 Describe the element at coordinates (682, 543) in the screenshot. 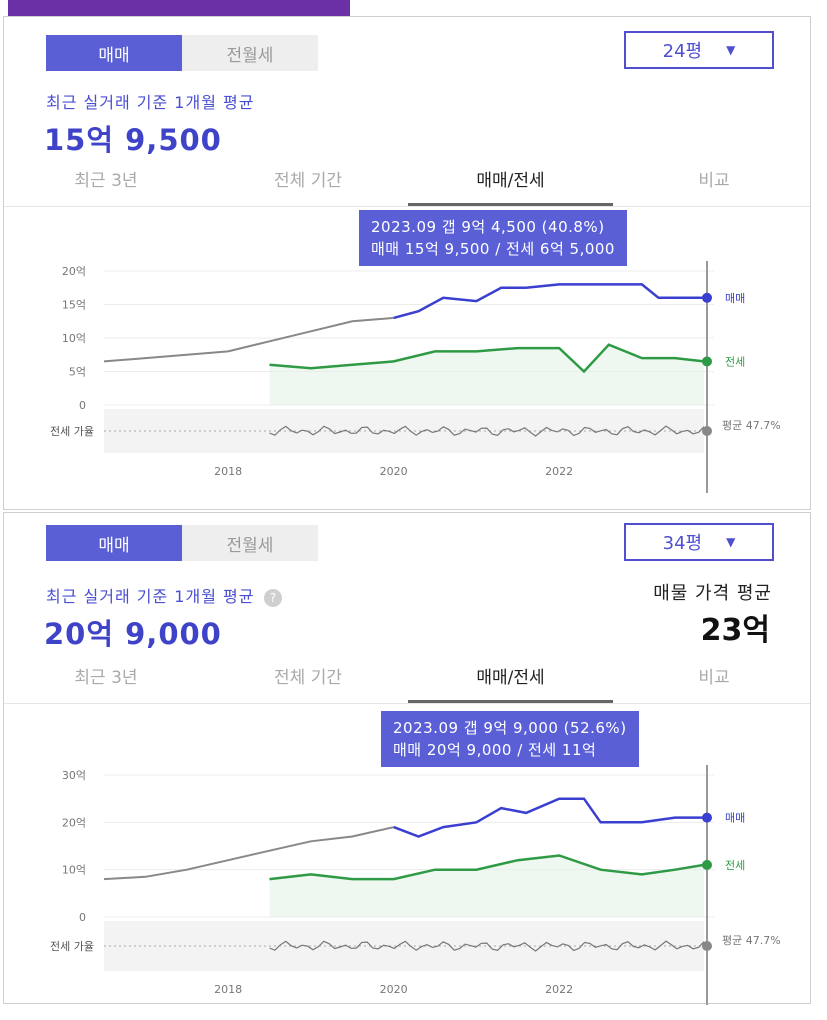

I see `area-value: 34평` at that location.